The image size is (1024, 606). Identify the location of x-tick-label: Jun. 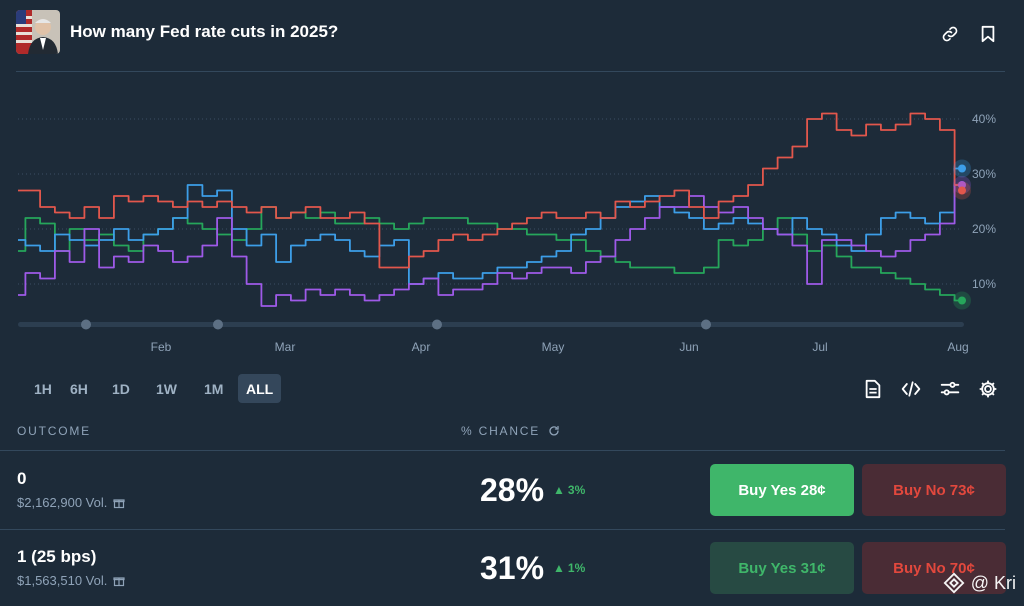
(688, 347).